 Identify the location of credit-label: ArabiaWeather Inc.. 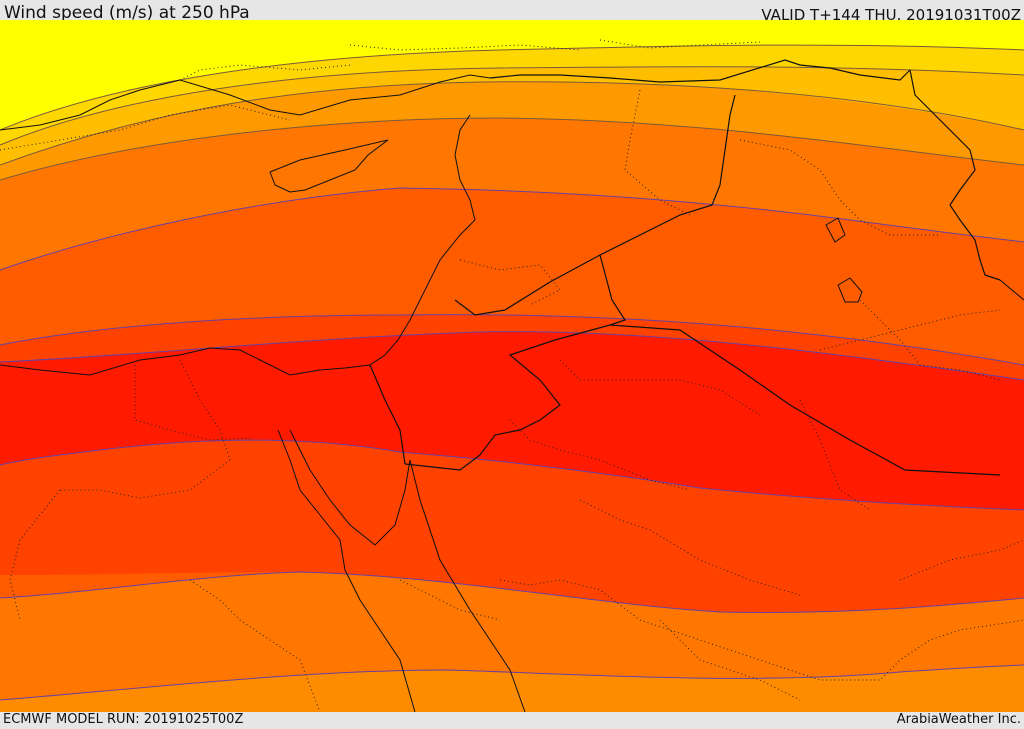
(958, 719).